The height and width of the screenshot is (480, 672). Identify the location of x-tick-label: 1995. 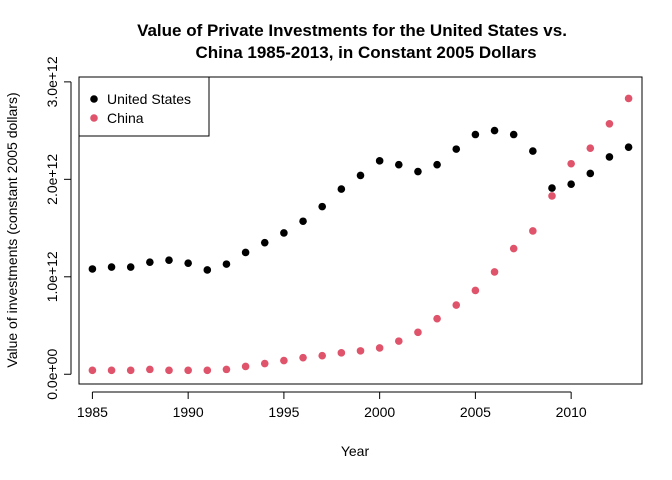
(283, 412).